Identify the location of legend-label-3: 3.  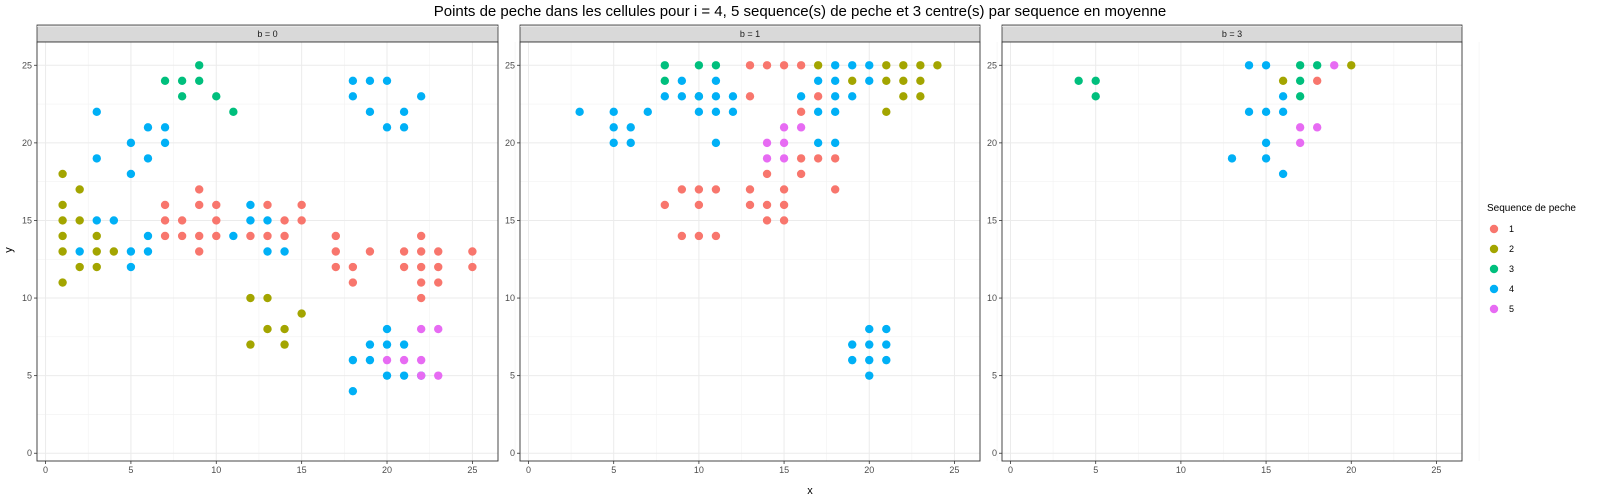
(1511, 269).